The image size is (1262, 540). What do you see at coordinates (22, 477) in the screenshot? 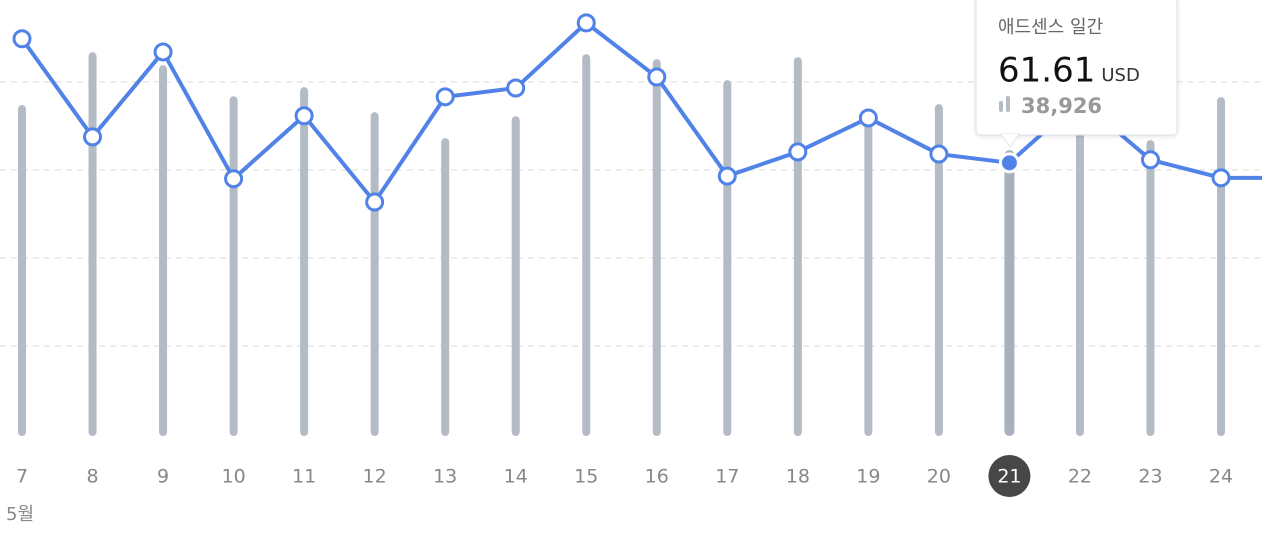
I see `x-tick-label: 7` at bounding box center [22, 477].